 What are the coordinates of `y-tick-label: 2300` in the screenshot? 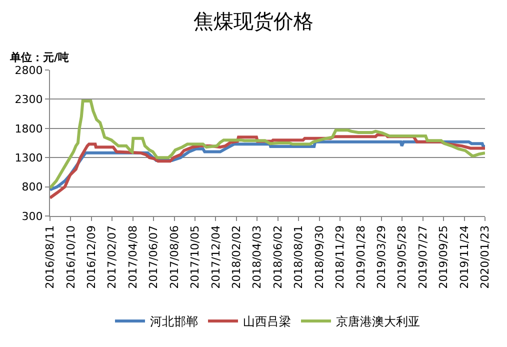 It's located at (28, 99).